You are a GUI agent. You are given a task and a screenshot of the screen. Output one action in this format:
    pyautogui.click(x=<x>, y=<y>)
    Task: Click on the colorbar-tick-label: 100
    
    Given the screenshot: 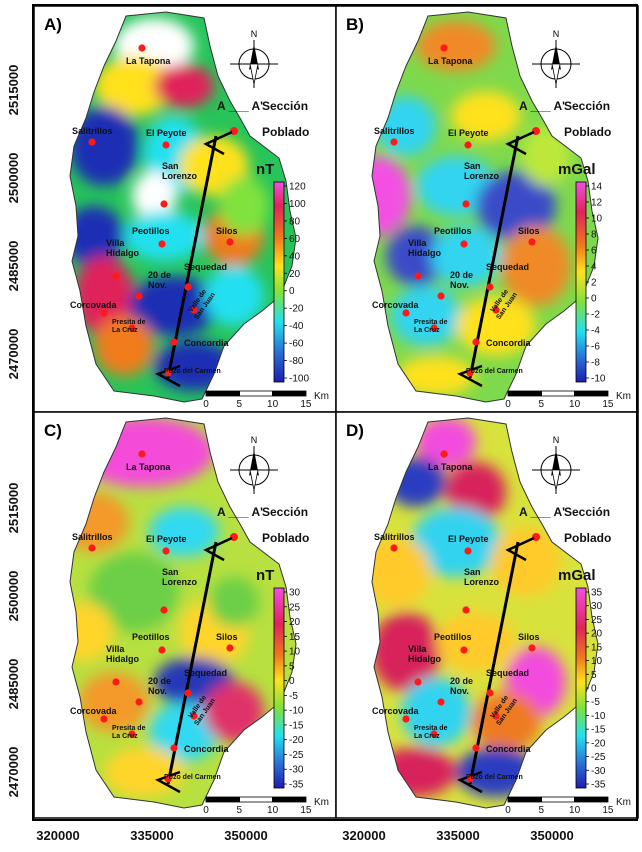 What is the action you would take?
    pyautogui.click(x=297, y=204)
    